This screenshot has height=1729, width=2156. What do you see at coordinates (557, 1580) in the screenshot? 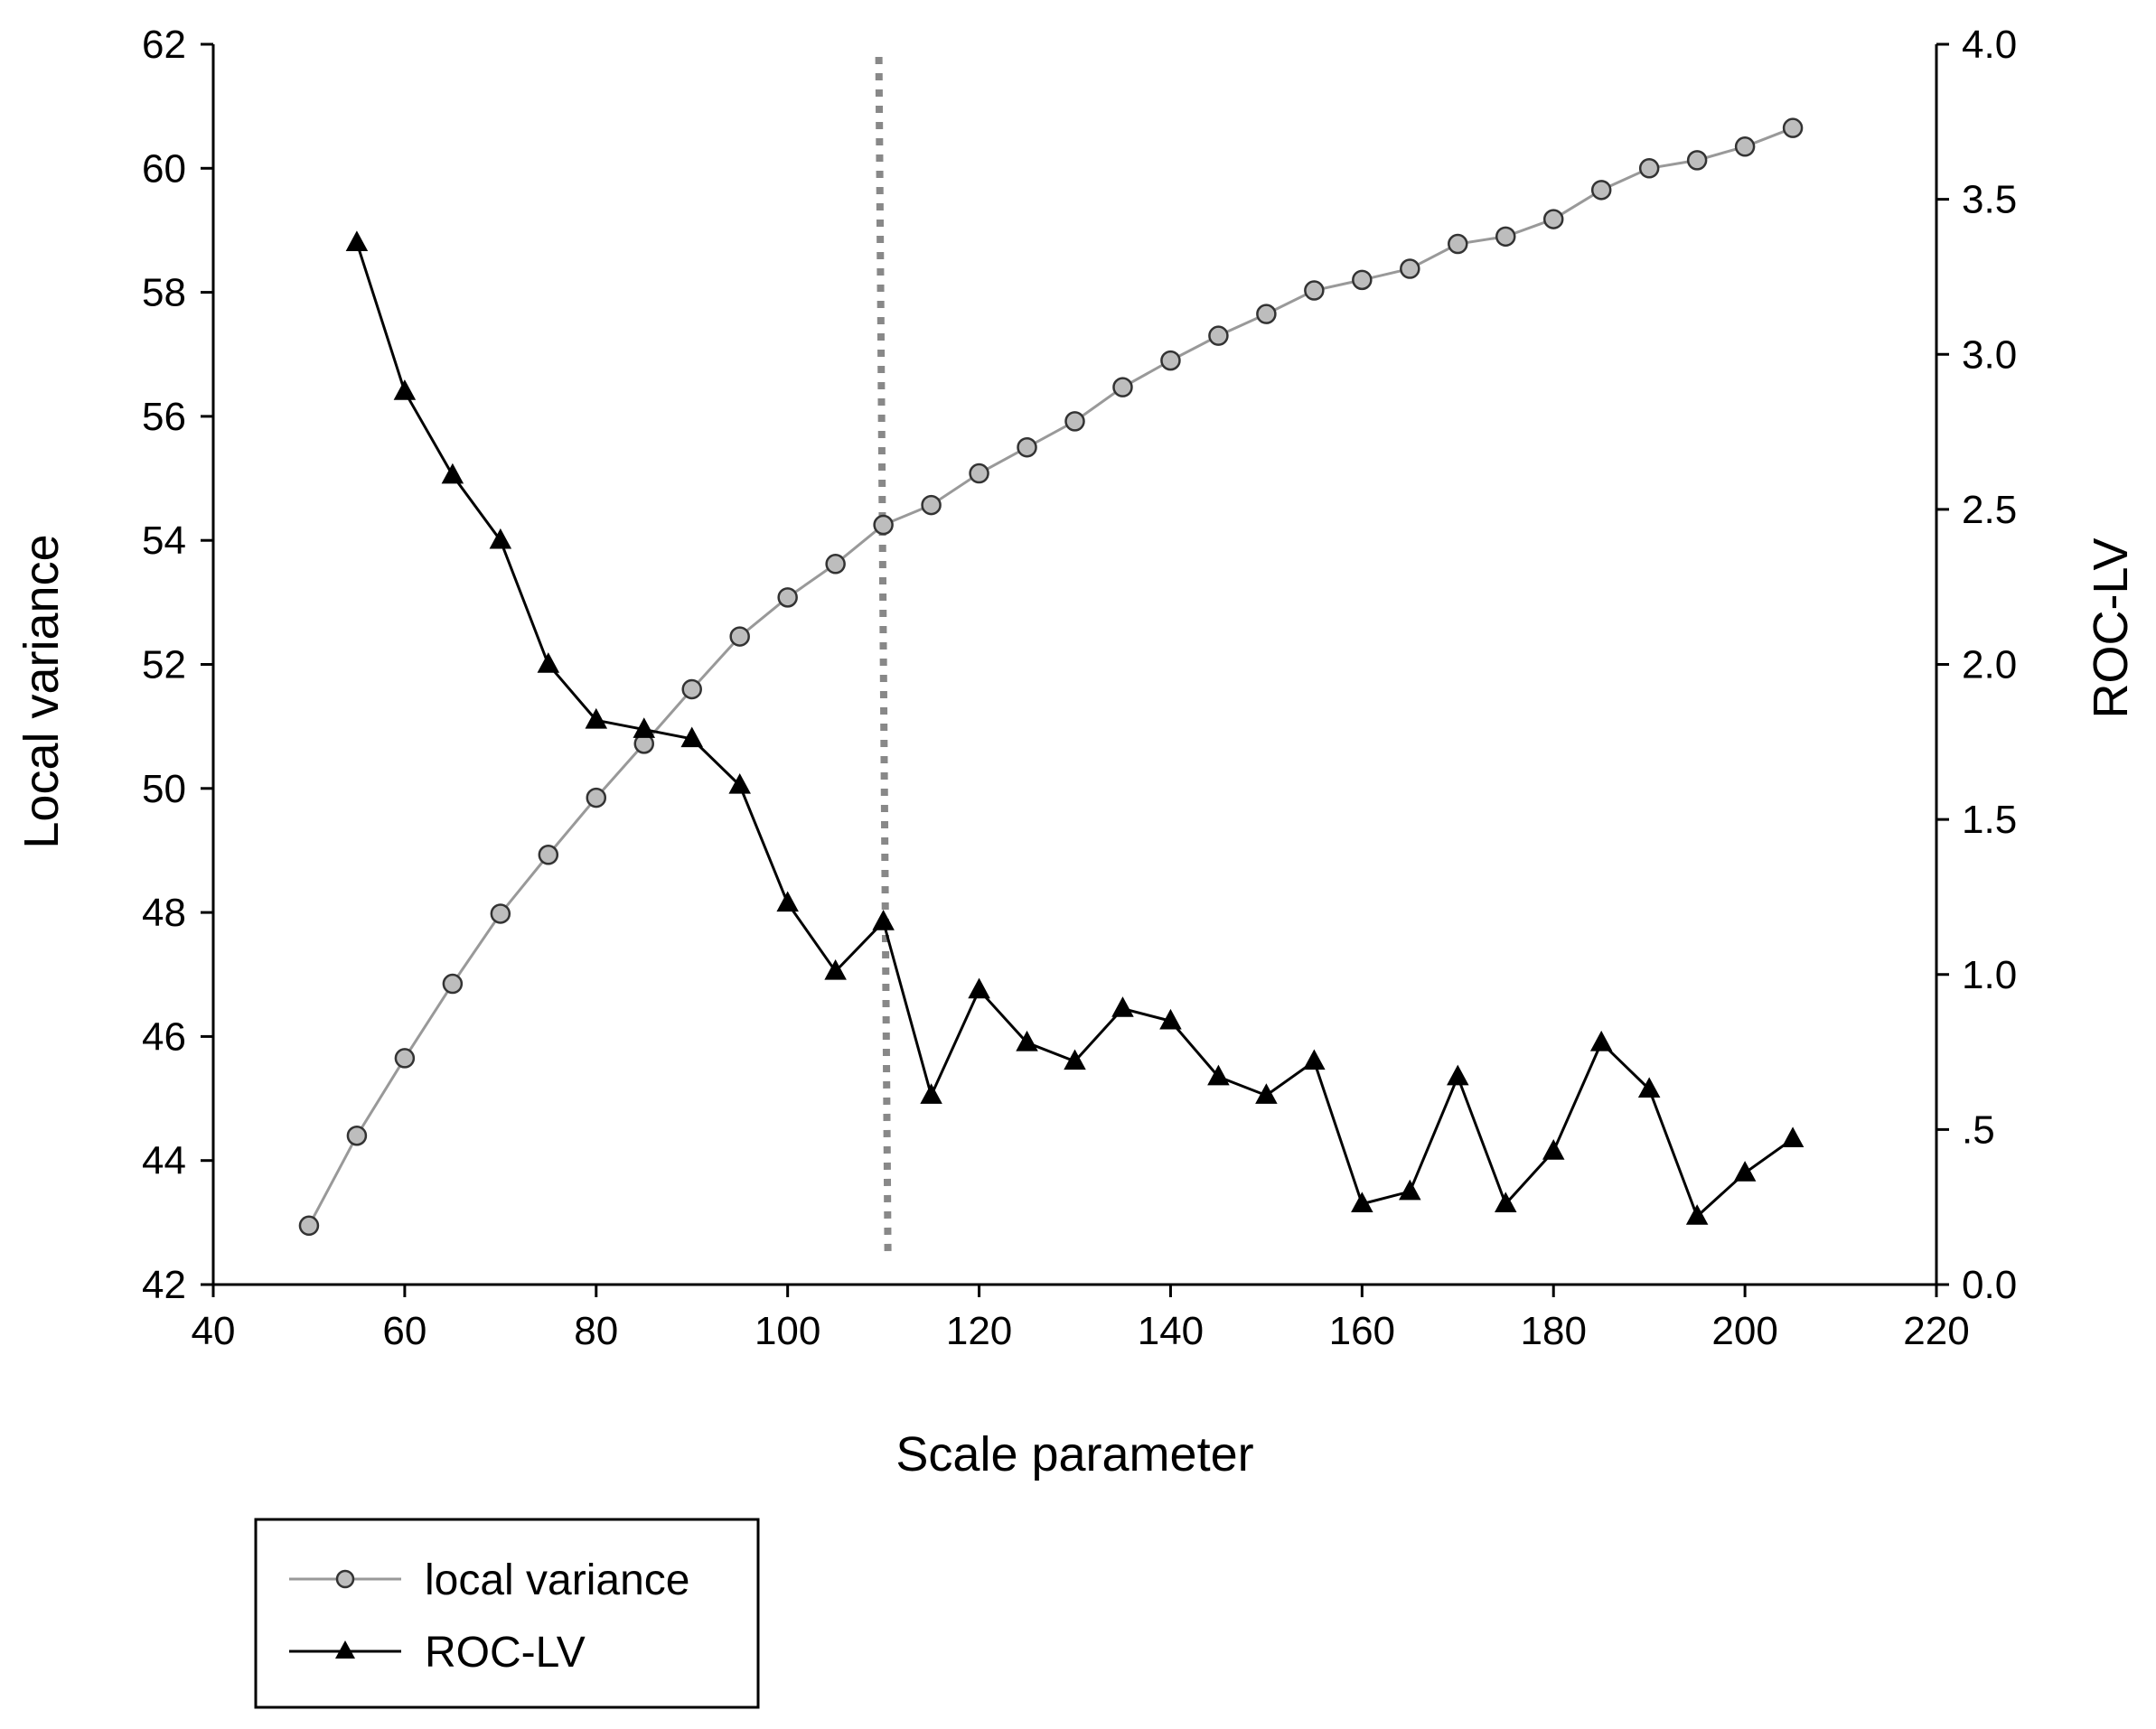
I see `legend-label-local-variance: local variance` at bounding box center [557, 1580].